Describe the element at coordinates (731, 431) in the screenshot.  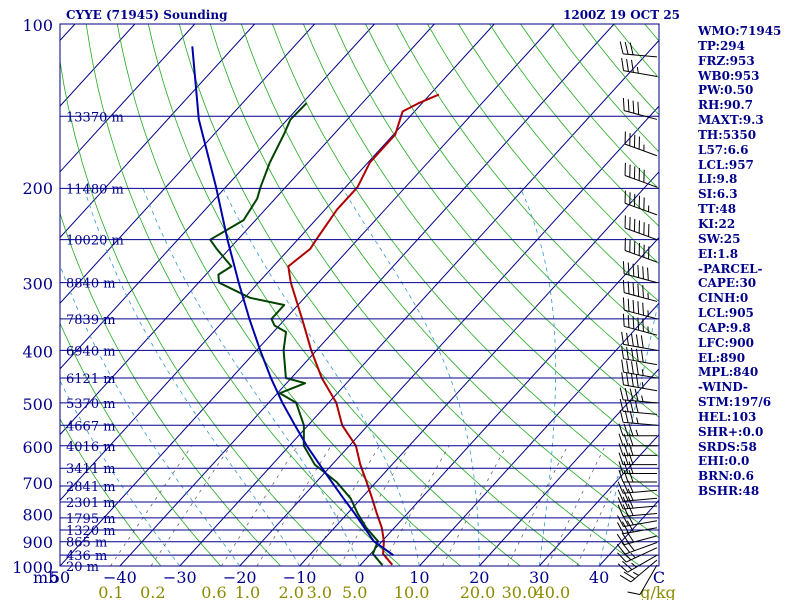
I see `index-item: SHR+:0.0` at that location.